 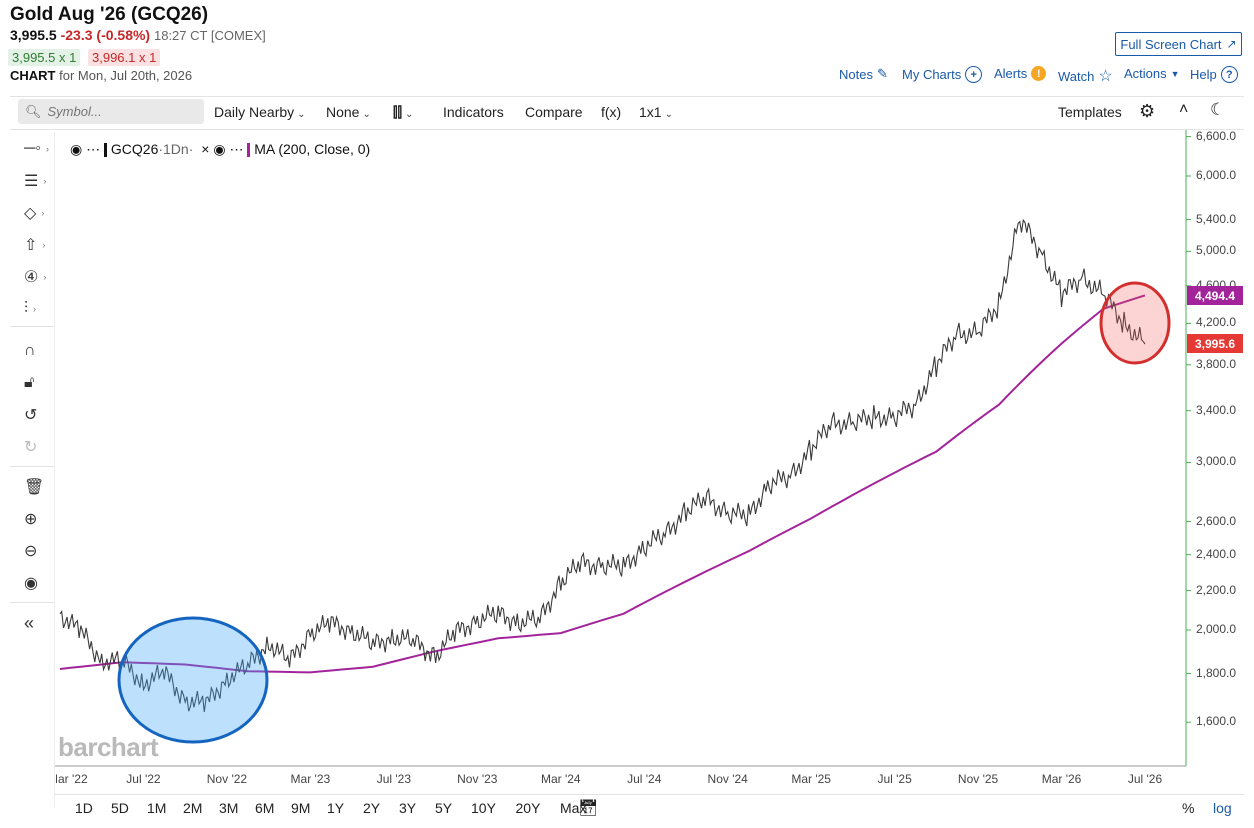 What do you see at coordinates (1145, 779) in the screenshot?
I see `date-axis-label: Jul '26` at bounding box center [1145, 779].